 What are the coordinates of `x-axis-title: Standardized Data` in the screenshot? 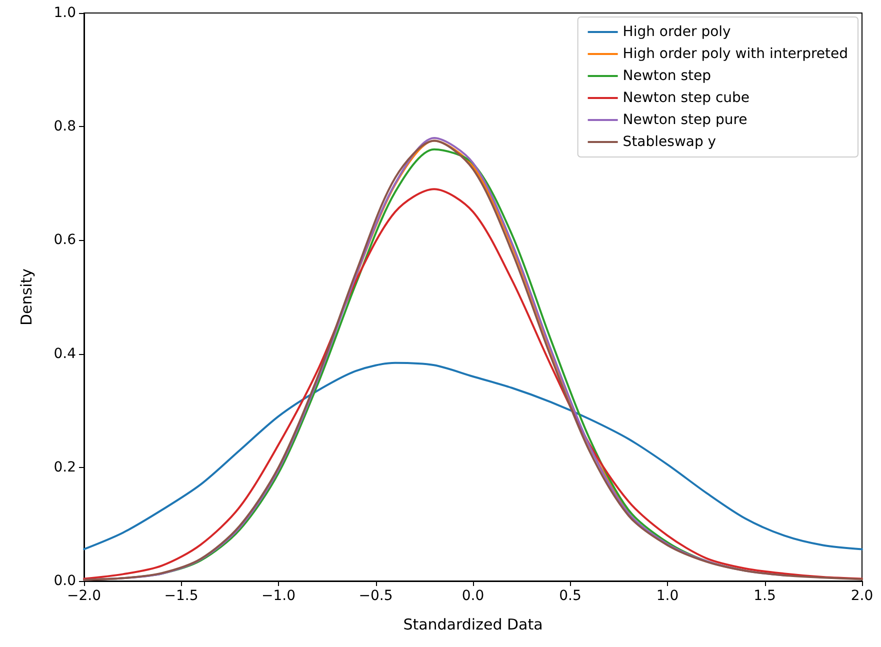 It's located at (473, 625).